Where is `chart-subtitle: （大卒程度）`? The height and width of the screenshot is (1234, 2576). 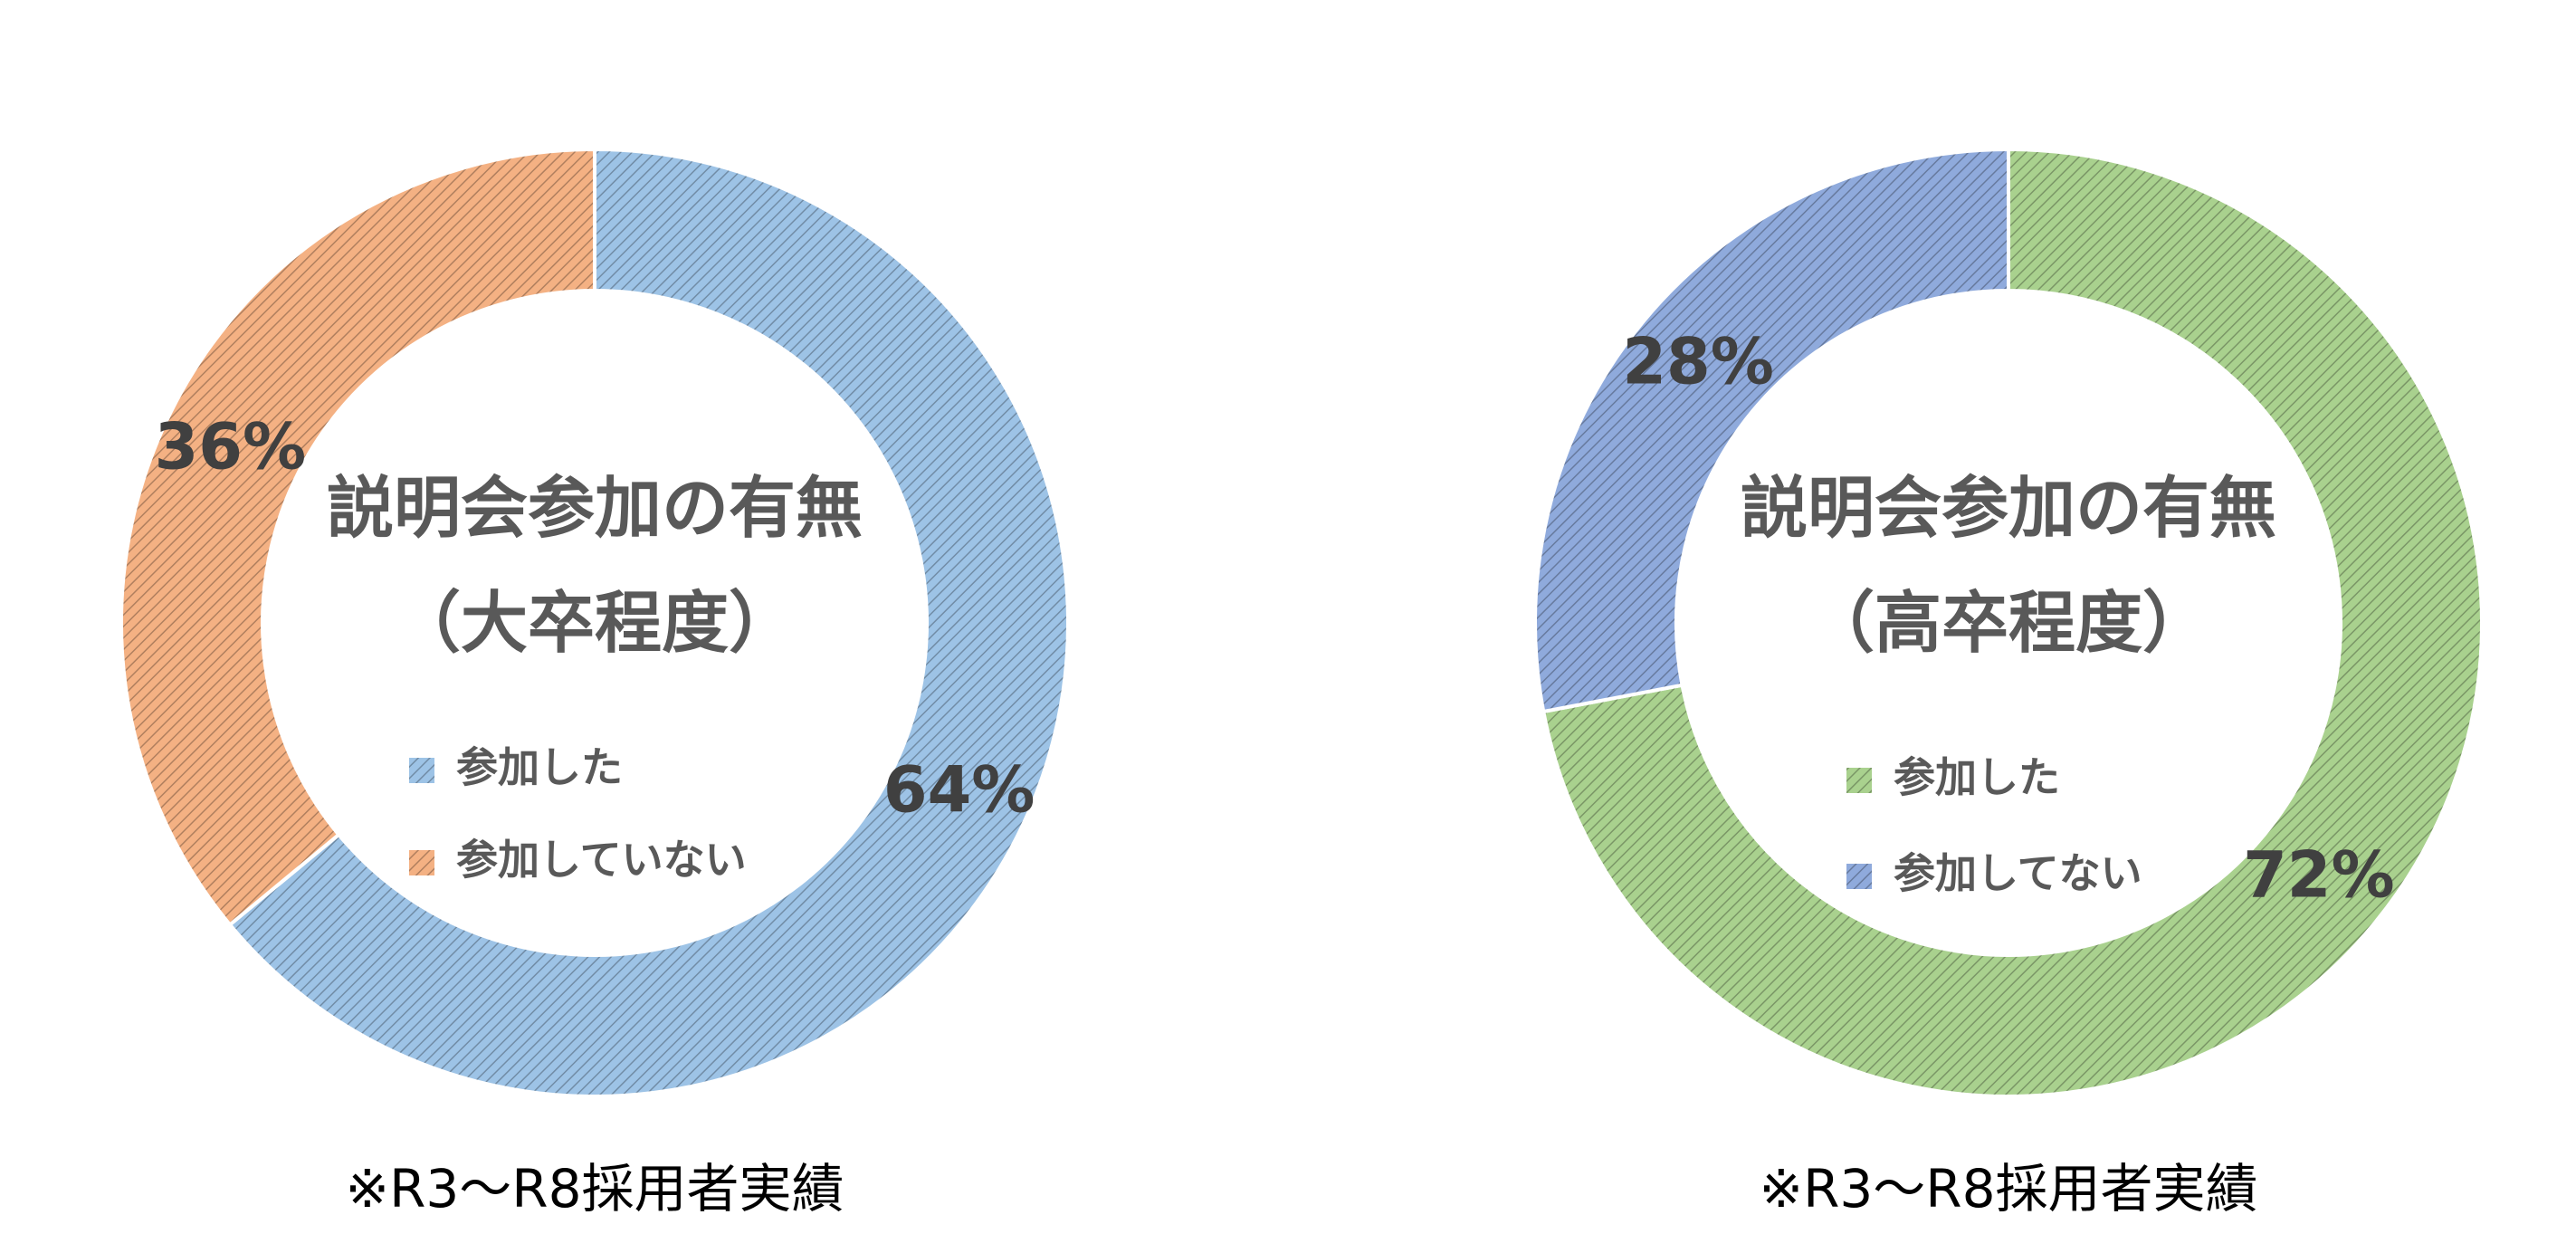 chart-subtitle: （大卒程度） is located at coordinates (595, 624).